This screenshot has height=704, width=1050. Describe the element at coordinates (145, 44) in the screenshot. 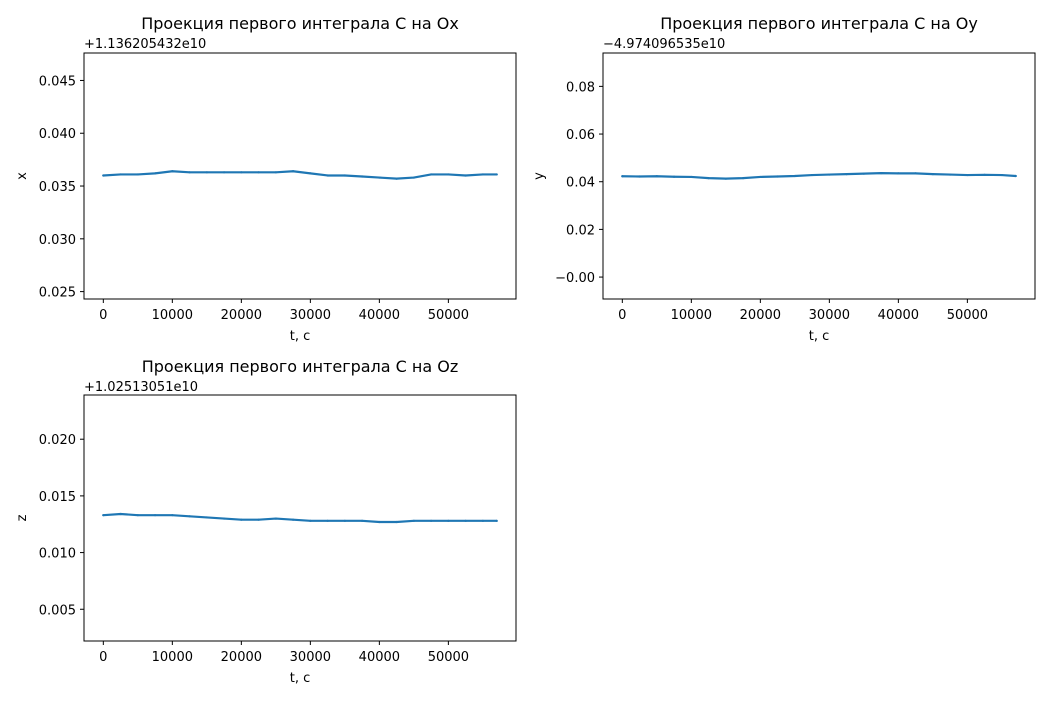

I see `offset-label: +1.136205432e10` at that location.